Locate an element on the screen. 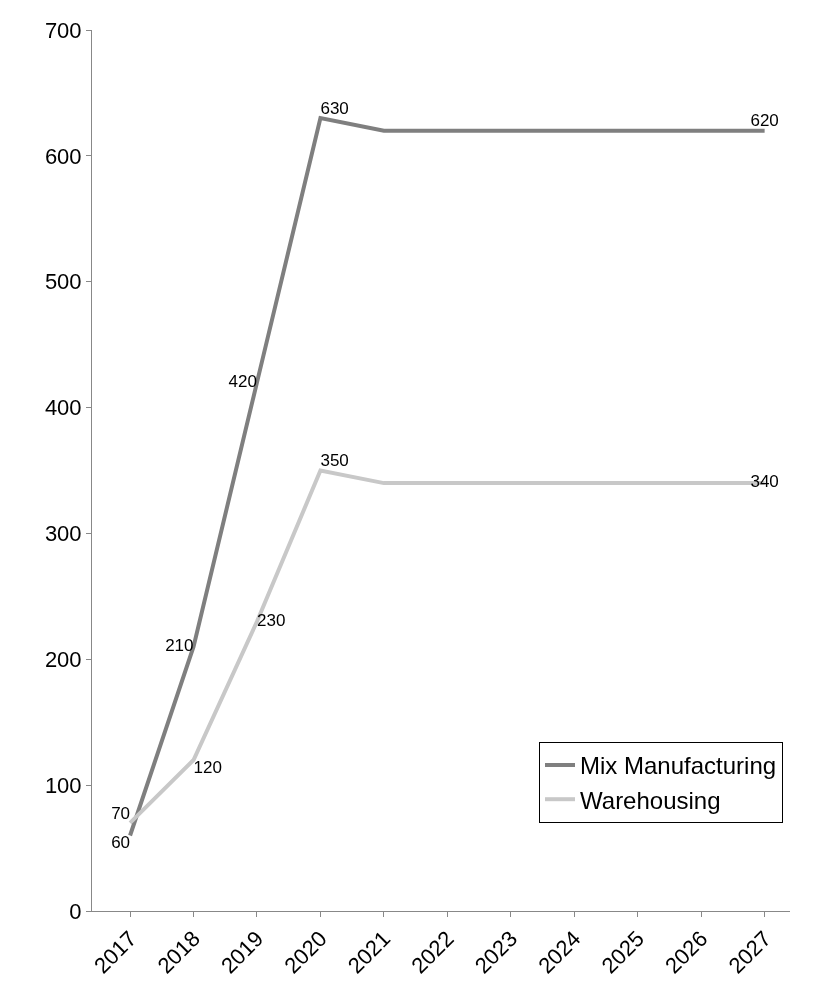 This screenshot has height=1001, width=820. data-label: 630 is located at coordinates (334, 108).